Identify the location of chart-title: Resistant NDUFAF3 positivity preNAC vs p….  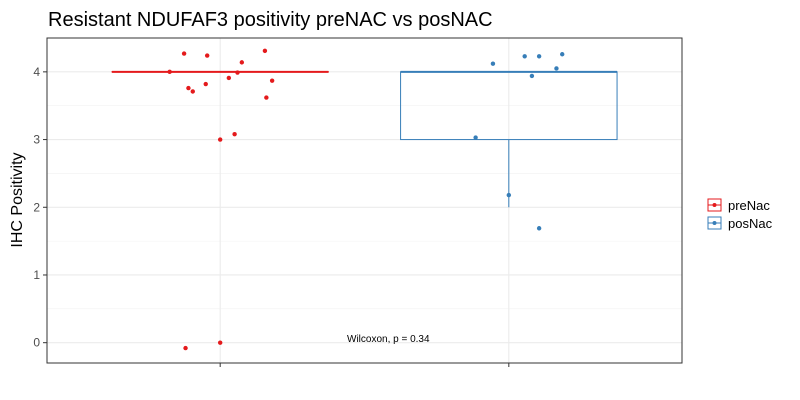
(270, 20).